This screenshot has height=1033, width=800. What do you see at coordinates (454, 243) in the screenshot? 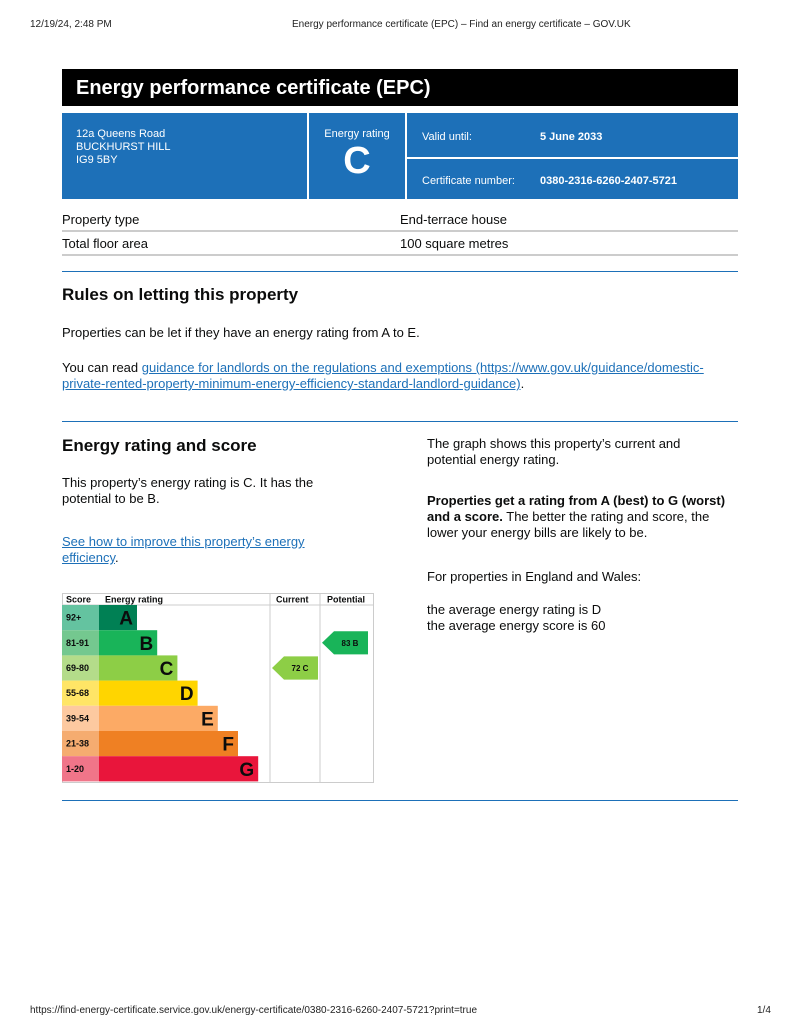
I see `row-value: 100 square metres` at bounding box center [454, 243].